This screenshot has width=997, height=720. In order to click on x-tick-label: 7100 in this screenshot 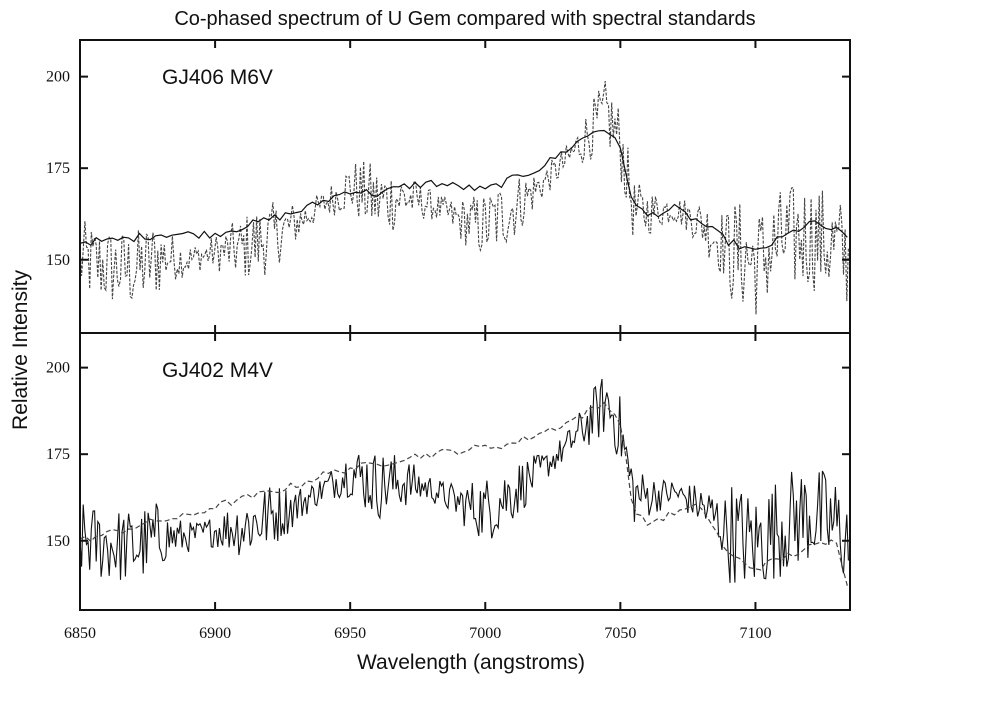, I will do `click(755, 633)`.